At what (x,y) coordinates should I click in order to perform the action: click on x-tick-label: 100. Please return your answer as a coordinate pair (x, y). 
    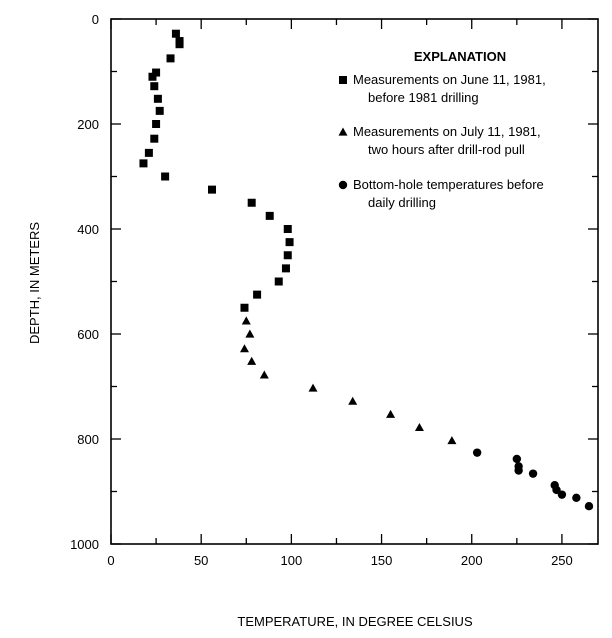
    Looking at the image, I should click on (292, 560).